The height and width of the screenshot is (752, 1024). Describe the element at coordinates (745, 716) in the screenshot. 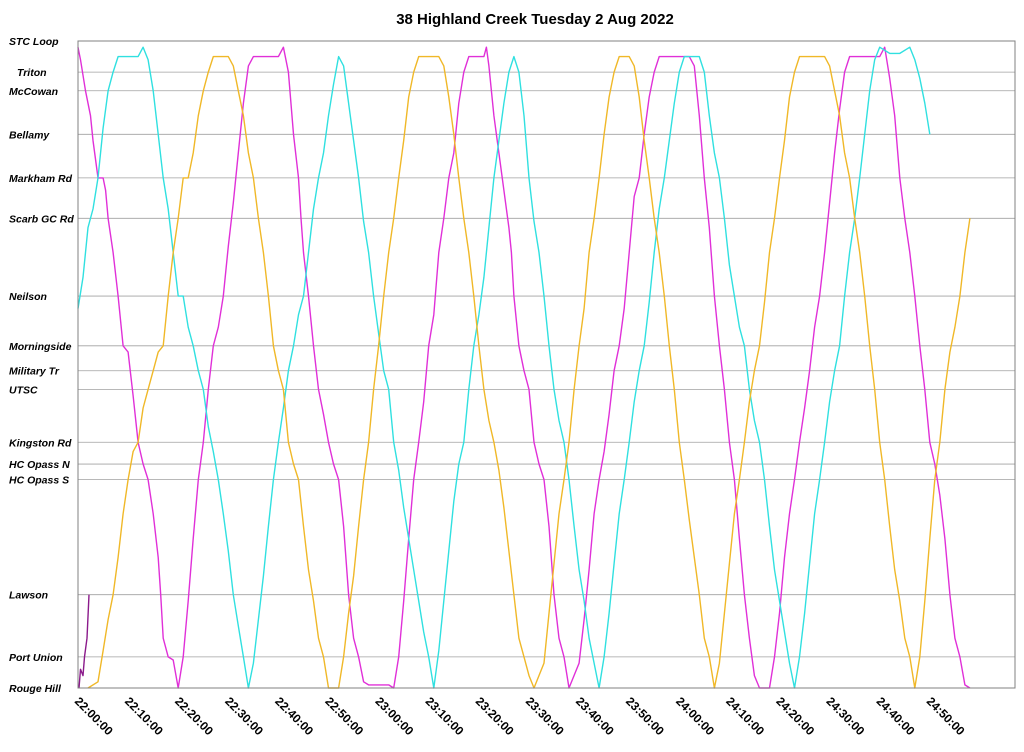

I see `time-tick-label: 24:10:00` at that location.